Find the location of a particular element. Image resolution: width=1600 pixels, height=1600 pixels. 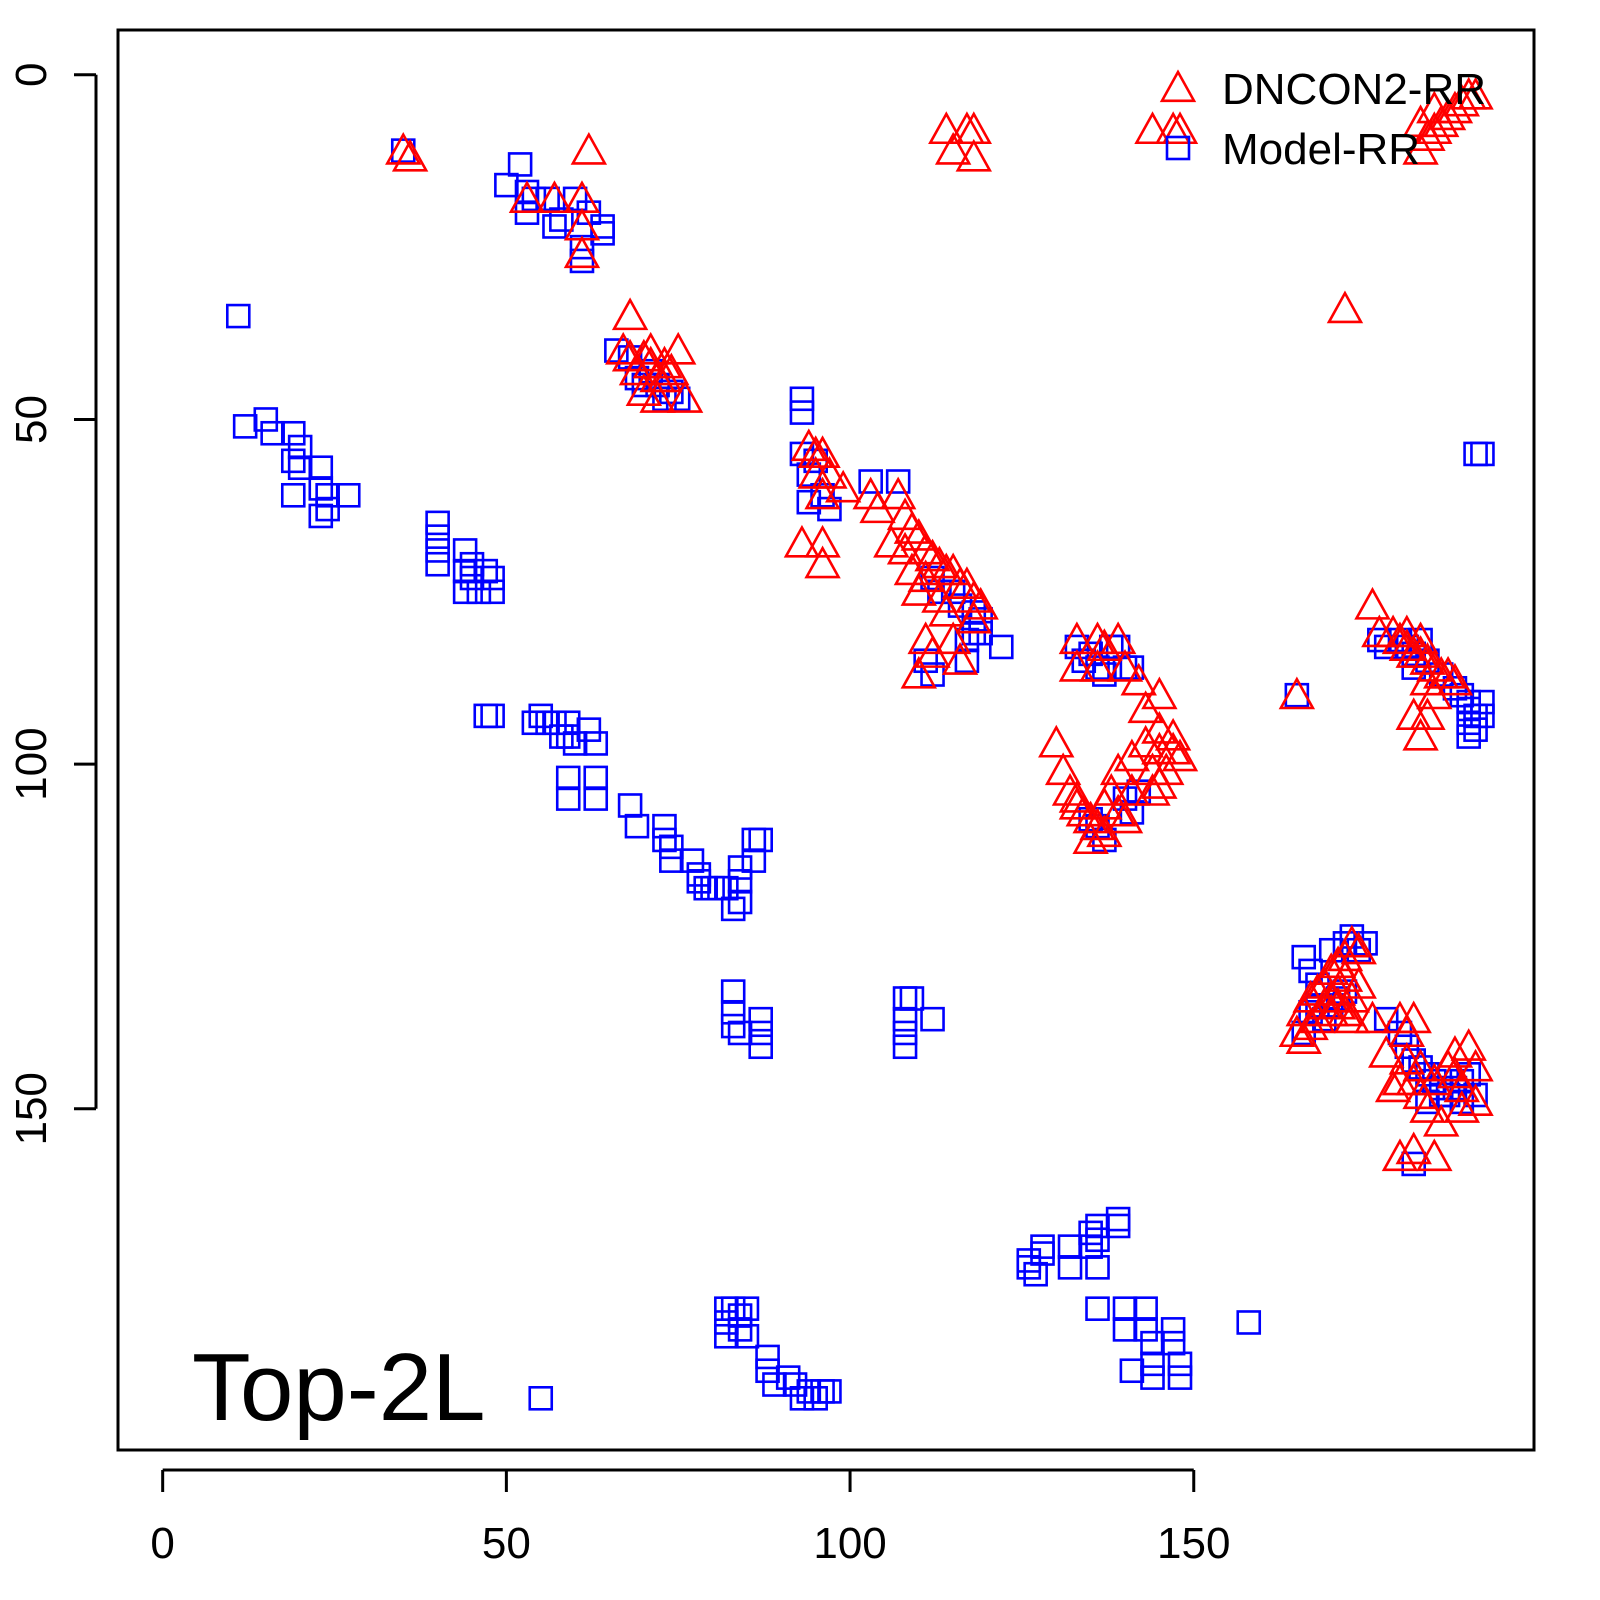

legend-label-dncon2-rr: DNCON2-RR is located at coordinates (1354, 89).